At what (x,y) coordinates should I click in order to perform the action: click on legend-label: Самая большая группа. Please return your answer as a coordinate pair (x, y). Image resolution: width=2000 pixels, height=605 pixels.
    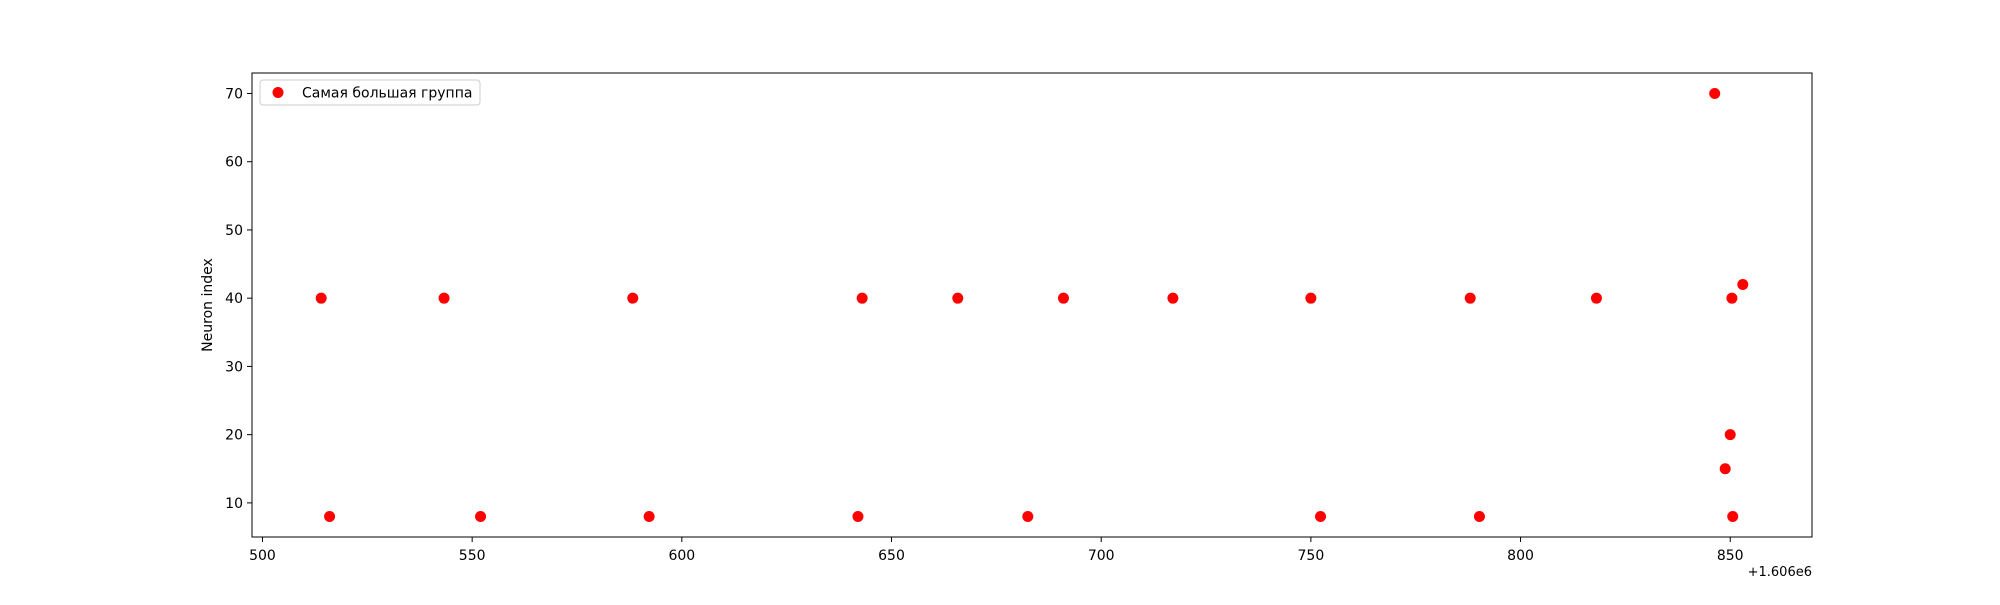
    Looking at the image, I should click on (387, 94).